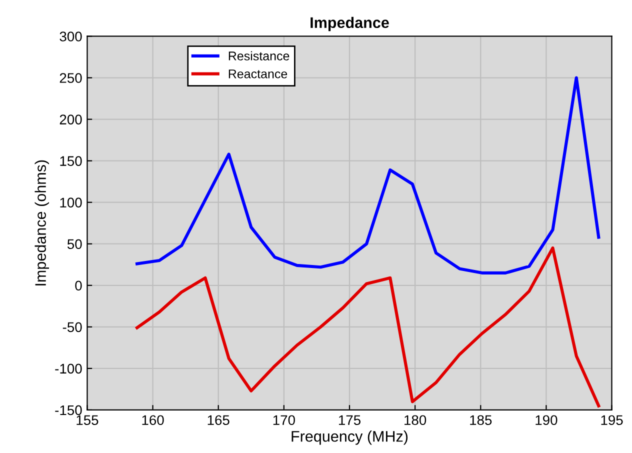  Describe the element at coordinates (71, 37) in the screenshot. I see `y-tick-label: 300` at that location.